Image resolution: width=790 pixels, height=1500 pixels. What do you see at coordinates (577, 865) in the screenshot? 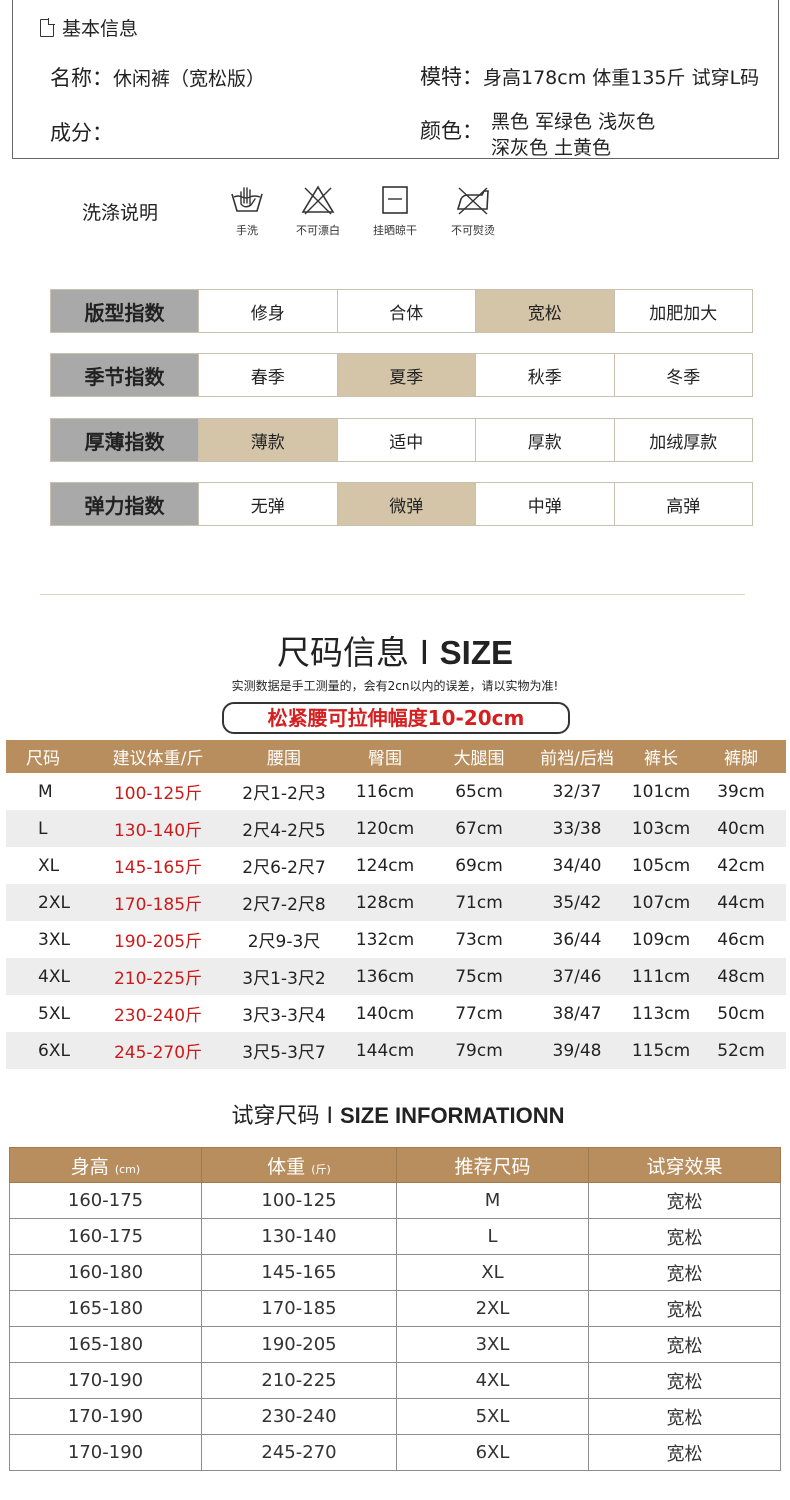
I see `table-cell: 34/40` at bounding box center [577, 865].